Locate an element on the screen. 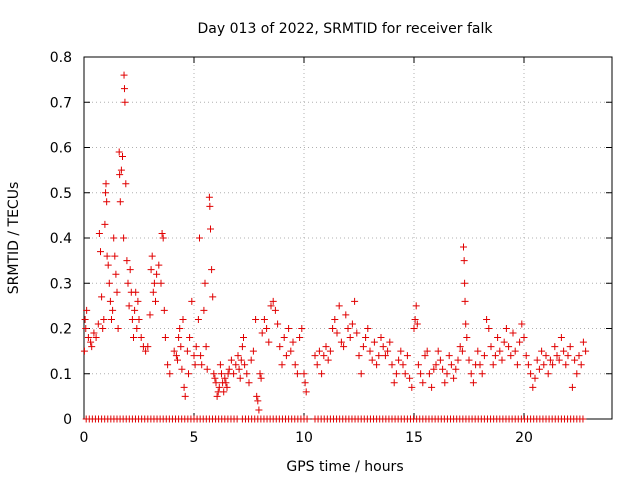 The image size is (640, 480). y-tick-label: 0.7 is located at coordinates (61, 103).